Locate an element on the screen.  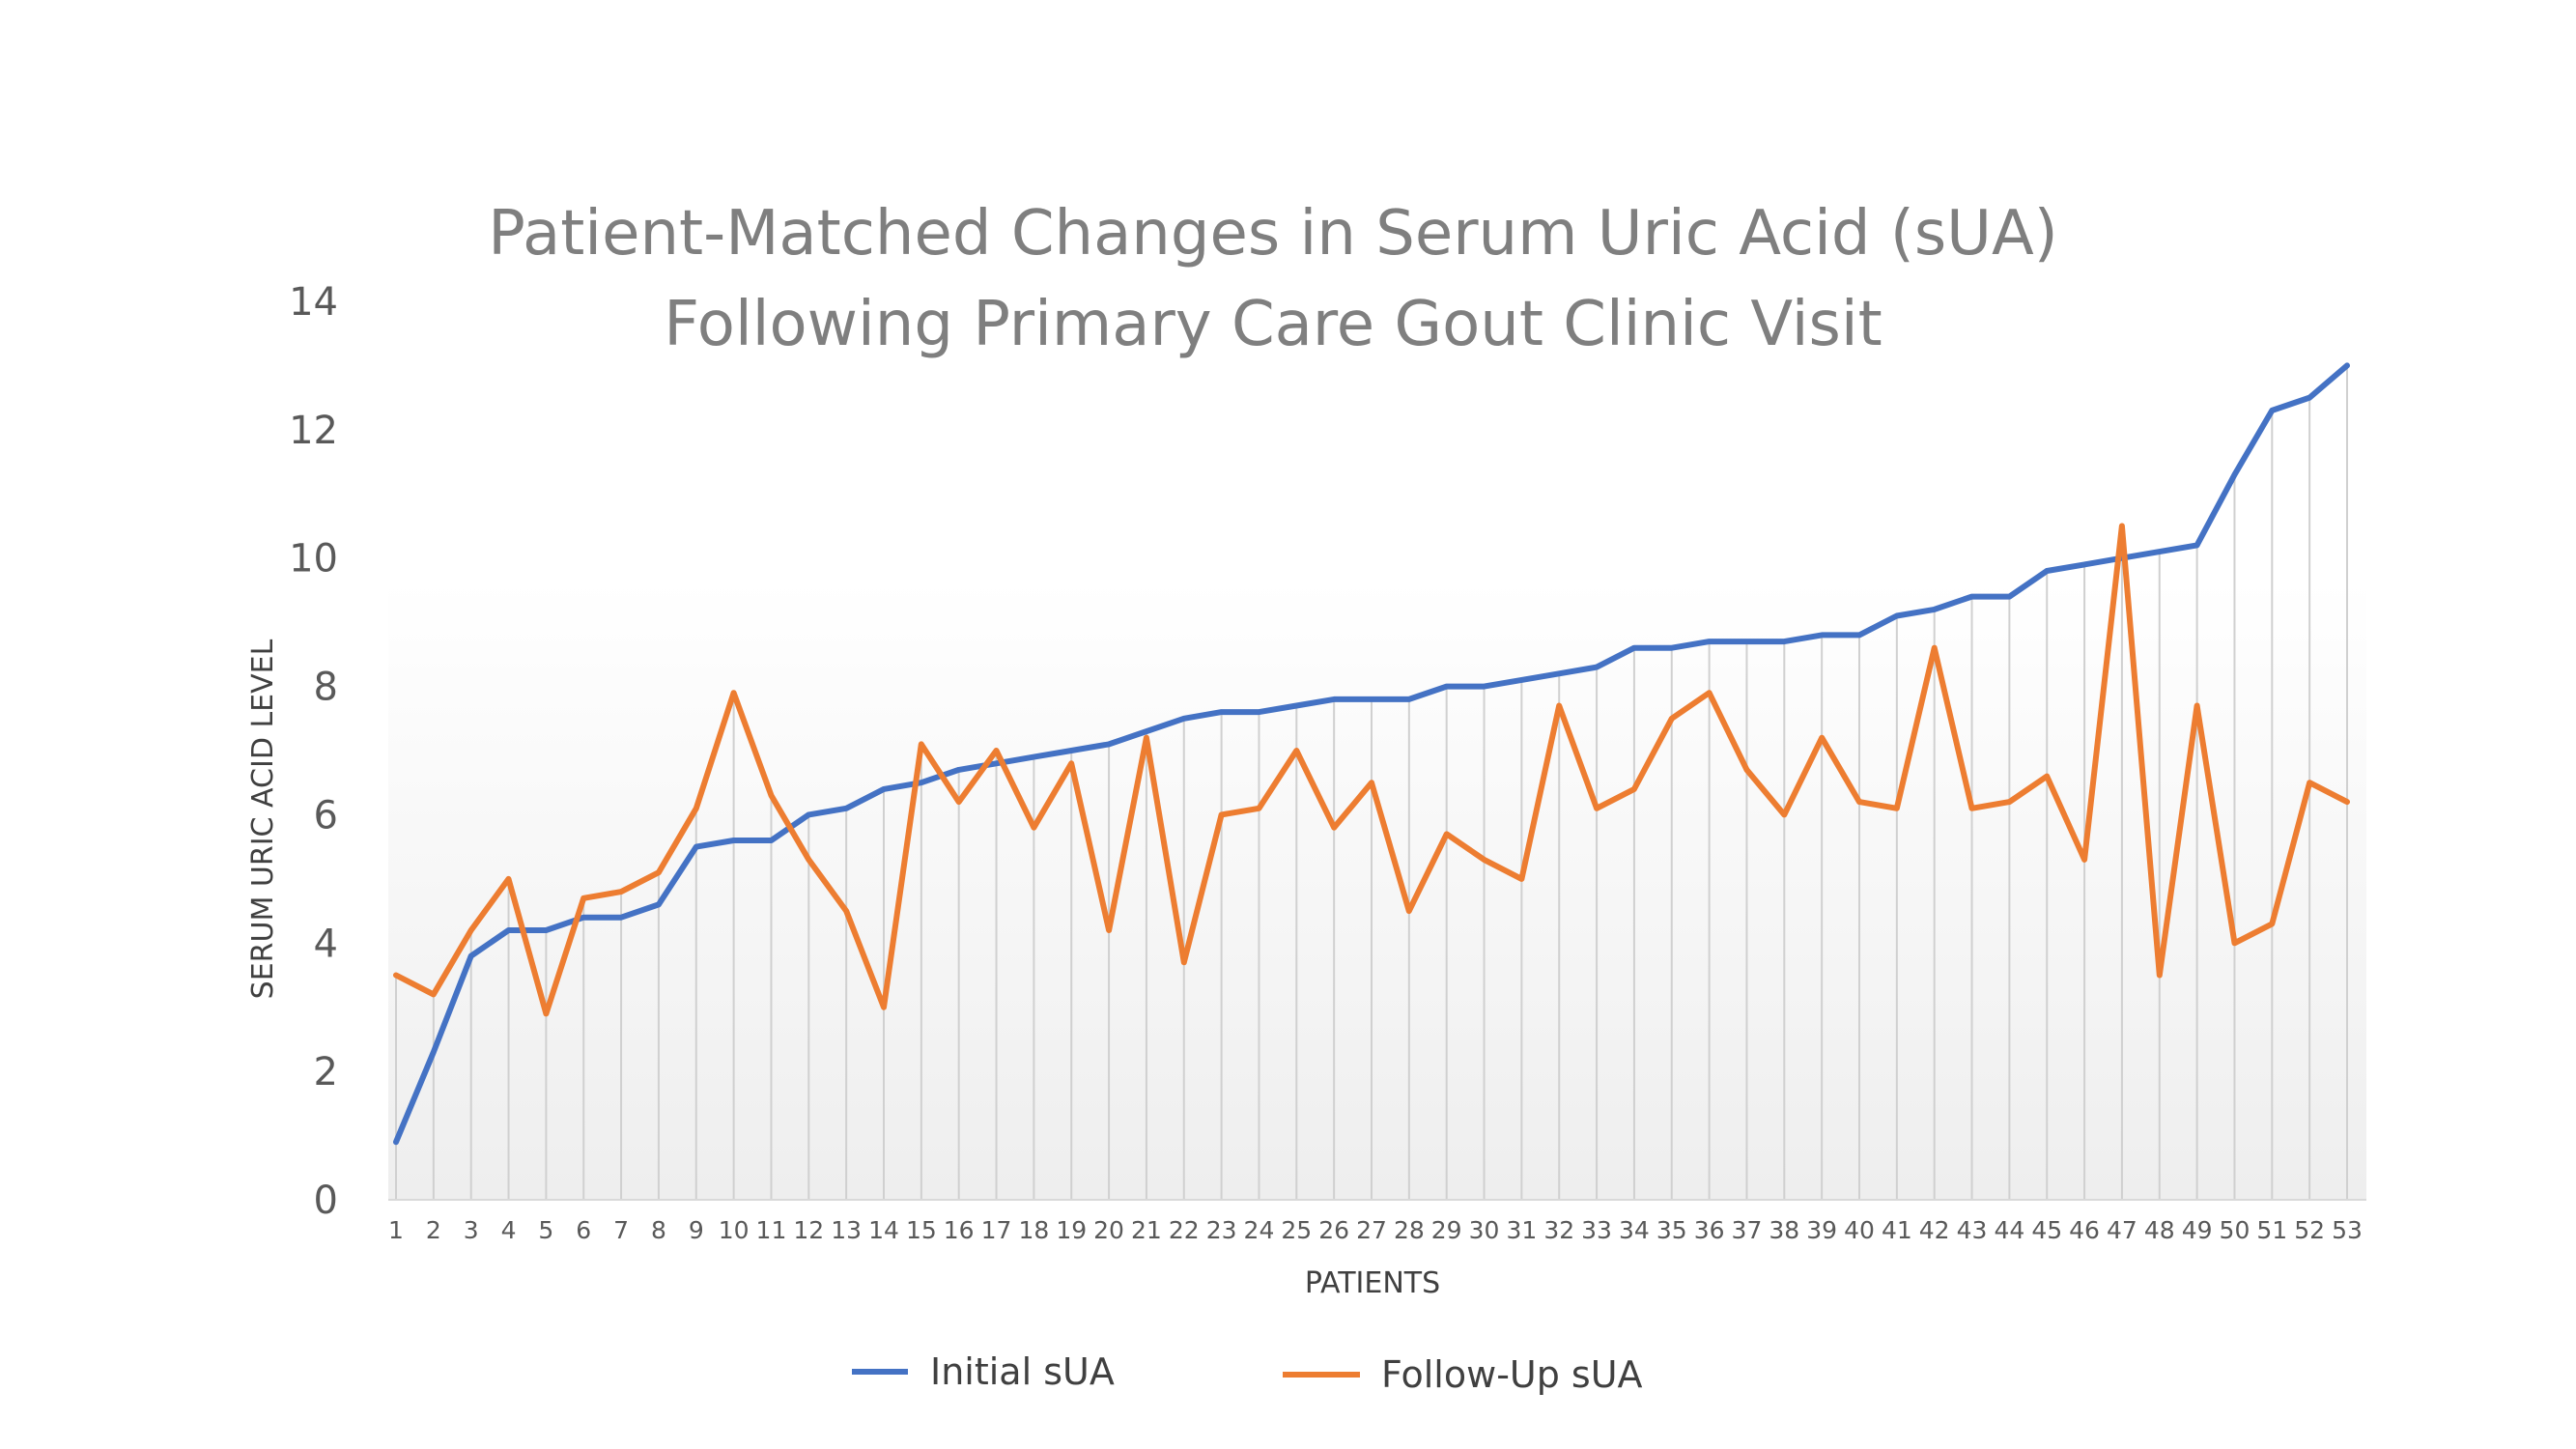
x-tick-label: 17 is located at coordinates (997, 1230).